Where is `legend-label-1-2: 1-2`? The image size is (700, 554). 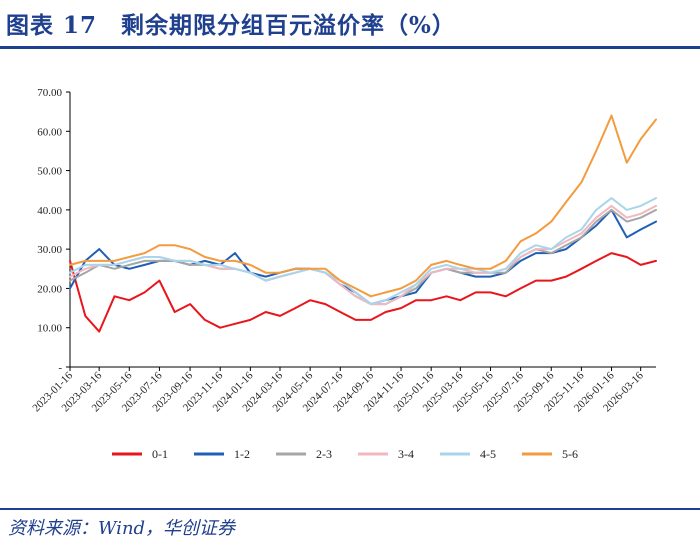
legend-label-1-2: 1-2 is located at coordinates (242, 454).